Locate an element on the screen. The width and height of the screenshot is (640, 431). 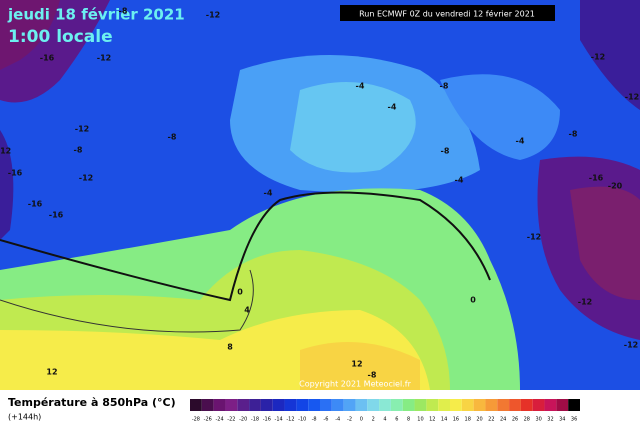
scale-label: 4 is located at coordinates (384, 420).